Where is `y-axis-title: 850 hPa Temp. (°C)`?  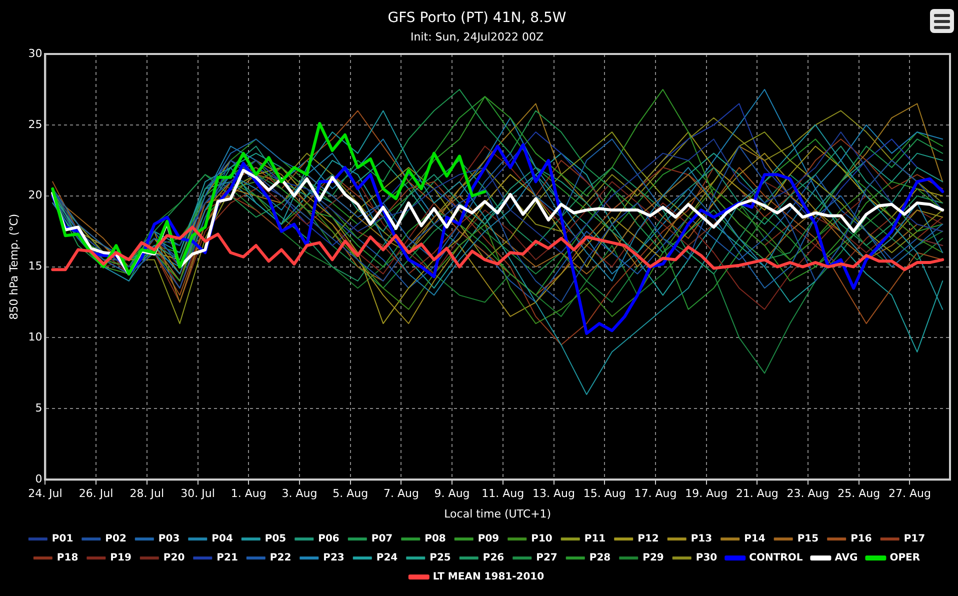 y-axis-title: 850 hPa Temp. (°C) is located at coordinates (13, 267).